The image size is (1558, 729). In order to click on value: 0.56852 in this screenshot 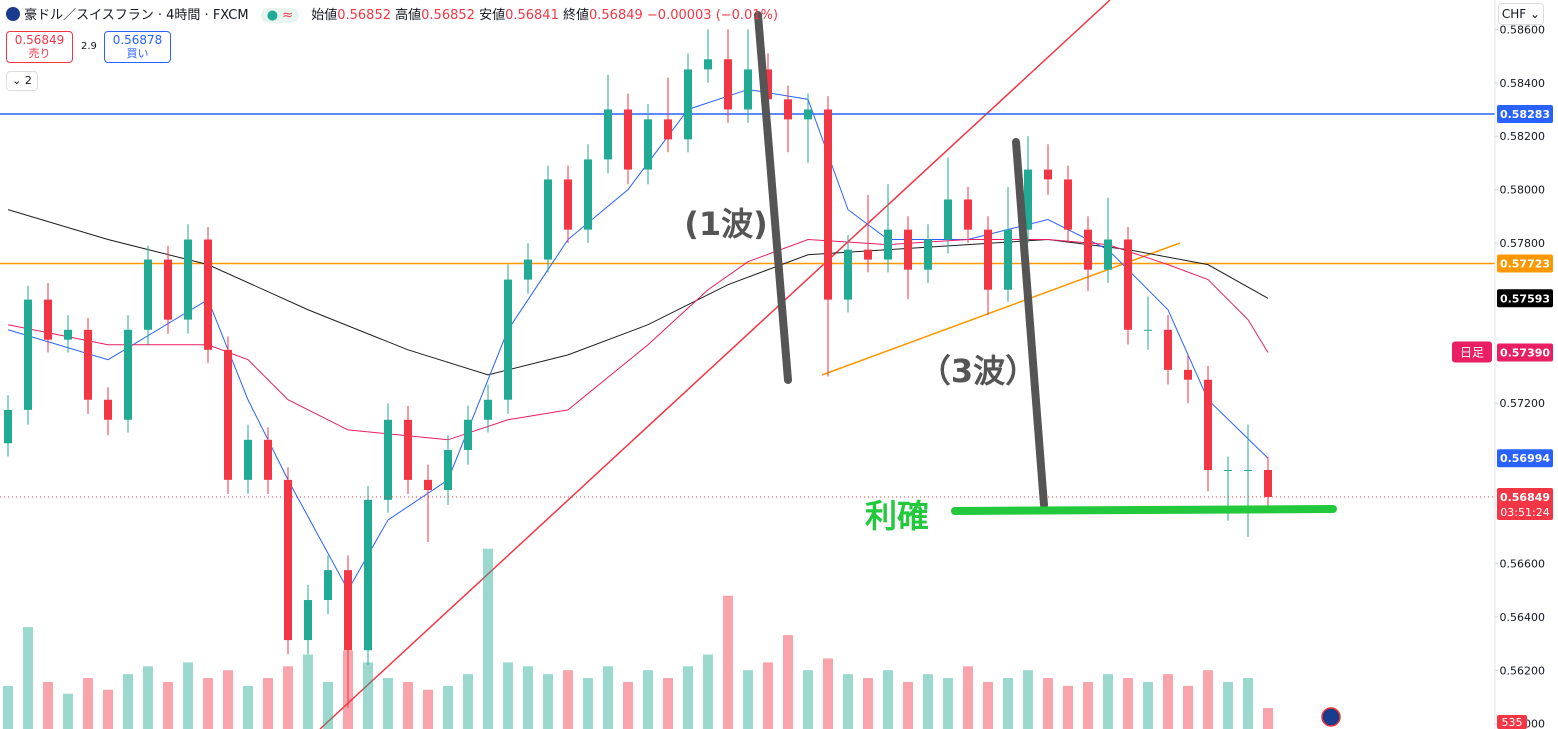, I will do `click(364, 15)`.